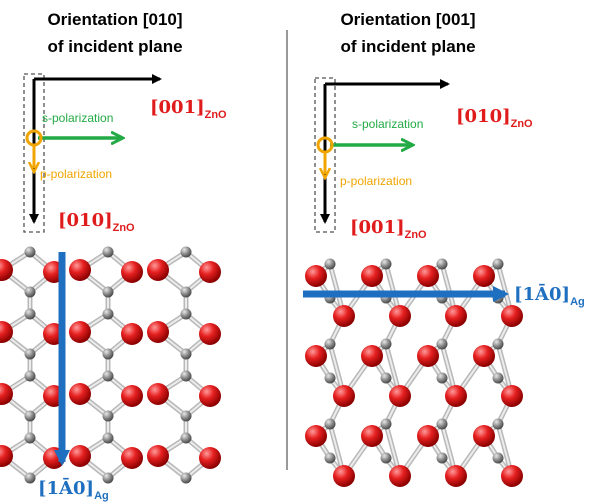  I want to click on left-axis-vertical-label: [010]ZnO, so click(96, 222).